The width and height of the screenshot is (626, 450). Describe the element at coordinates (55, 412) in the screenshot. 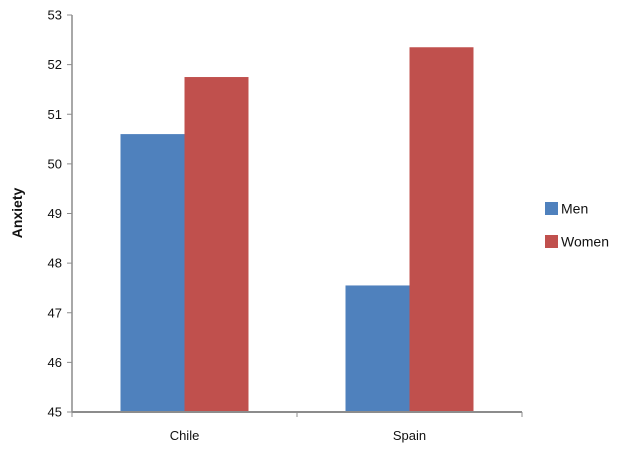

I see `y-tick-label: 45` at that location.